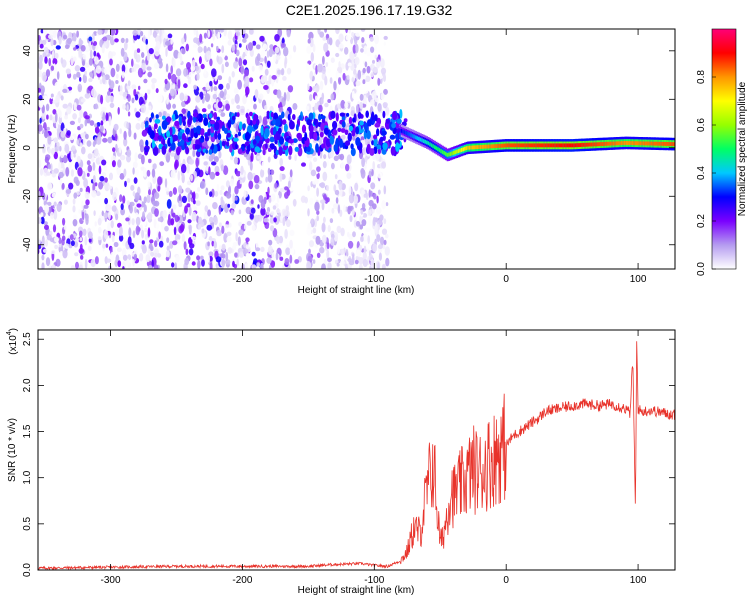 The image size is (750, 600). I want to click on spectrogram-y-label: Frequency (Hz), so click(12, 149).